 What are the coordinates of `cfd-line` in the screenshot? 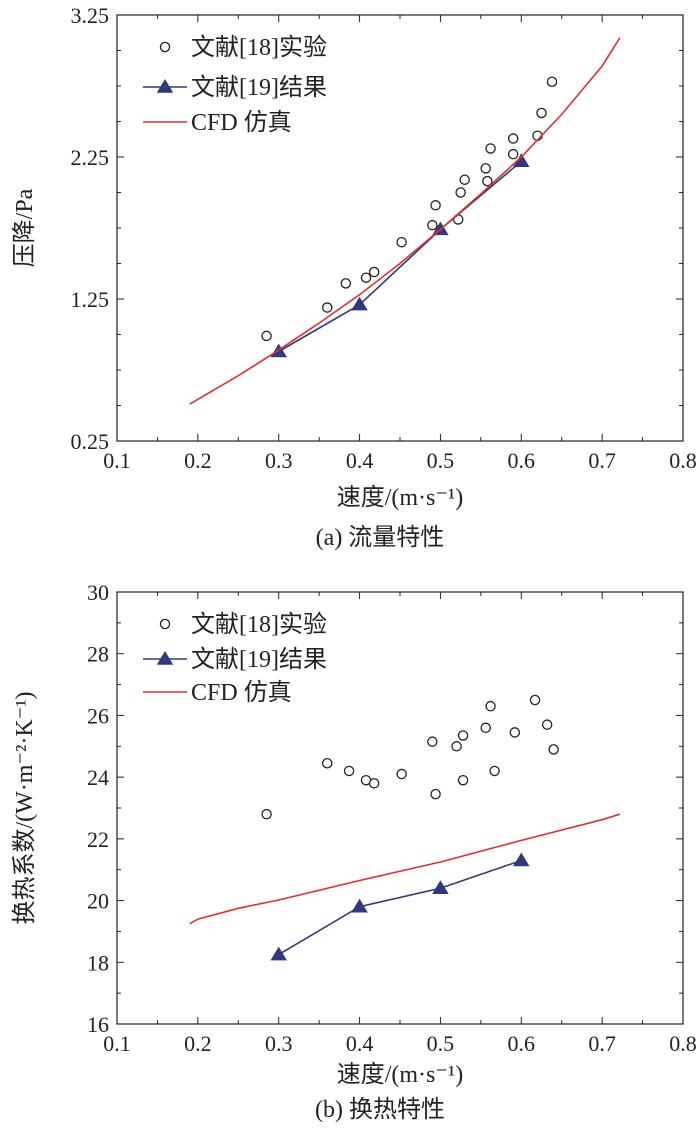 It's located at (405, 869).